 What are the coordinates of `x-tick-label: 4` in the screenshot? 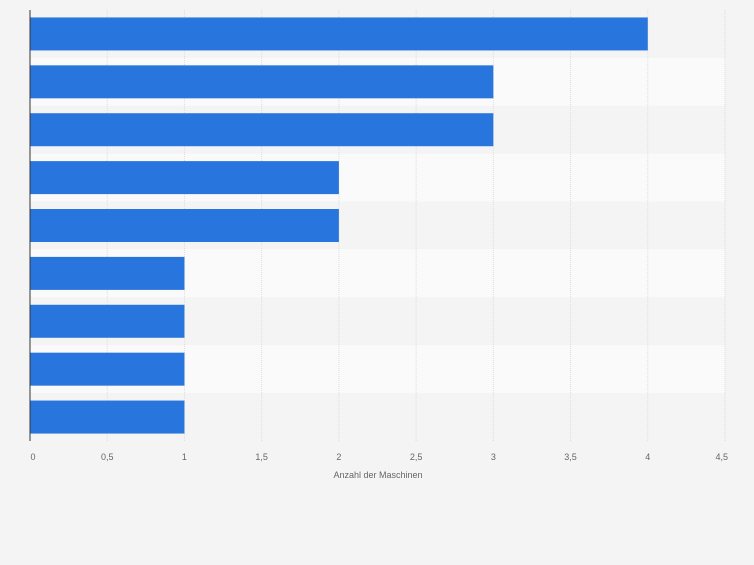 It's located at (647, 457).